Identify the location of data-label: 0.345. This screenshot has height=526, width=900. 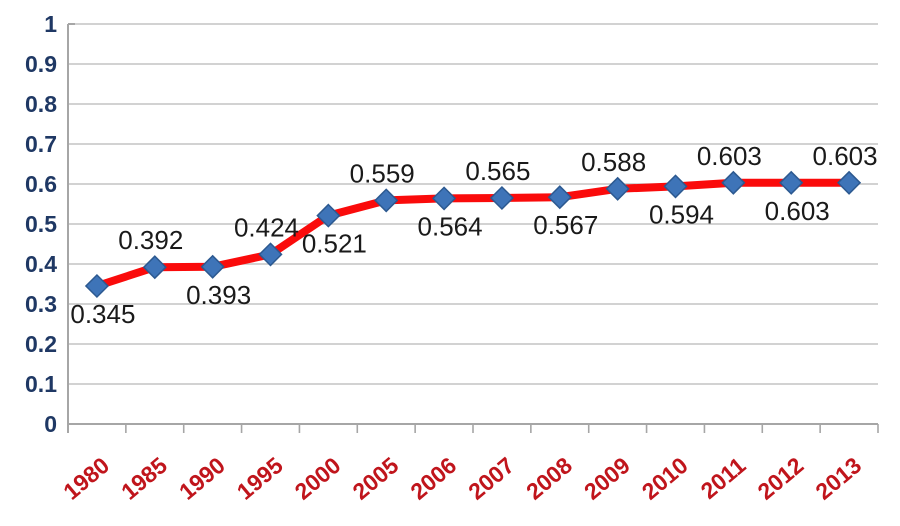
(102, 314).